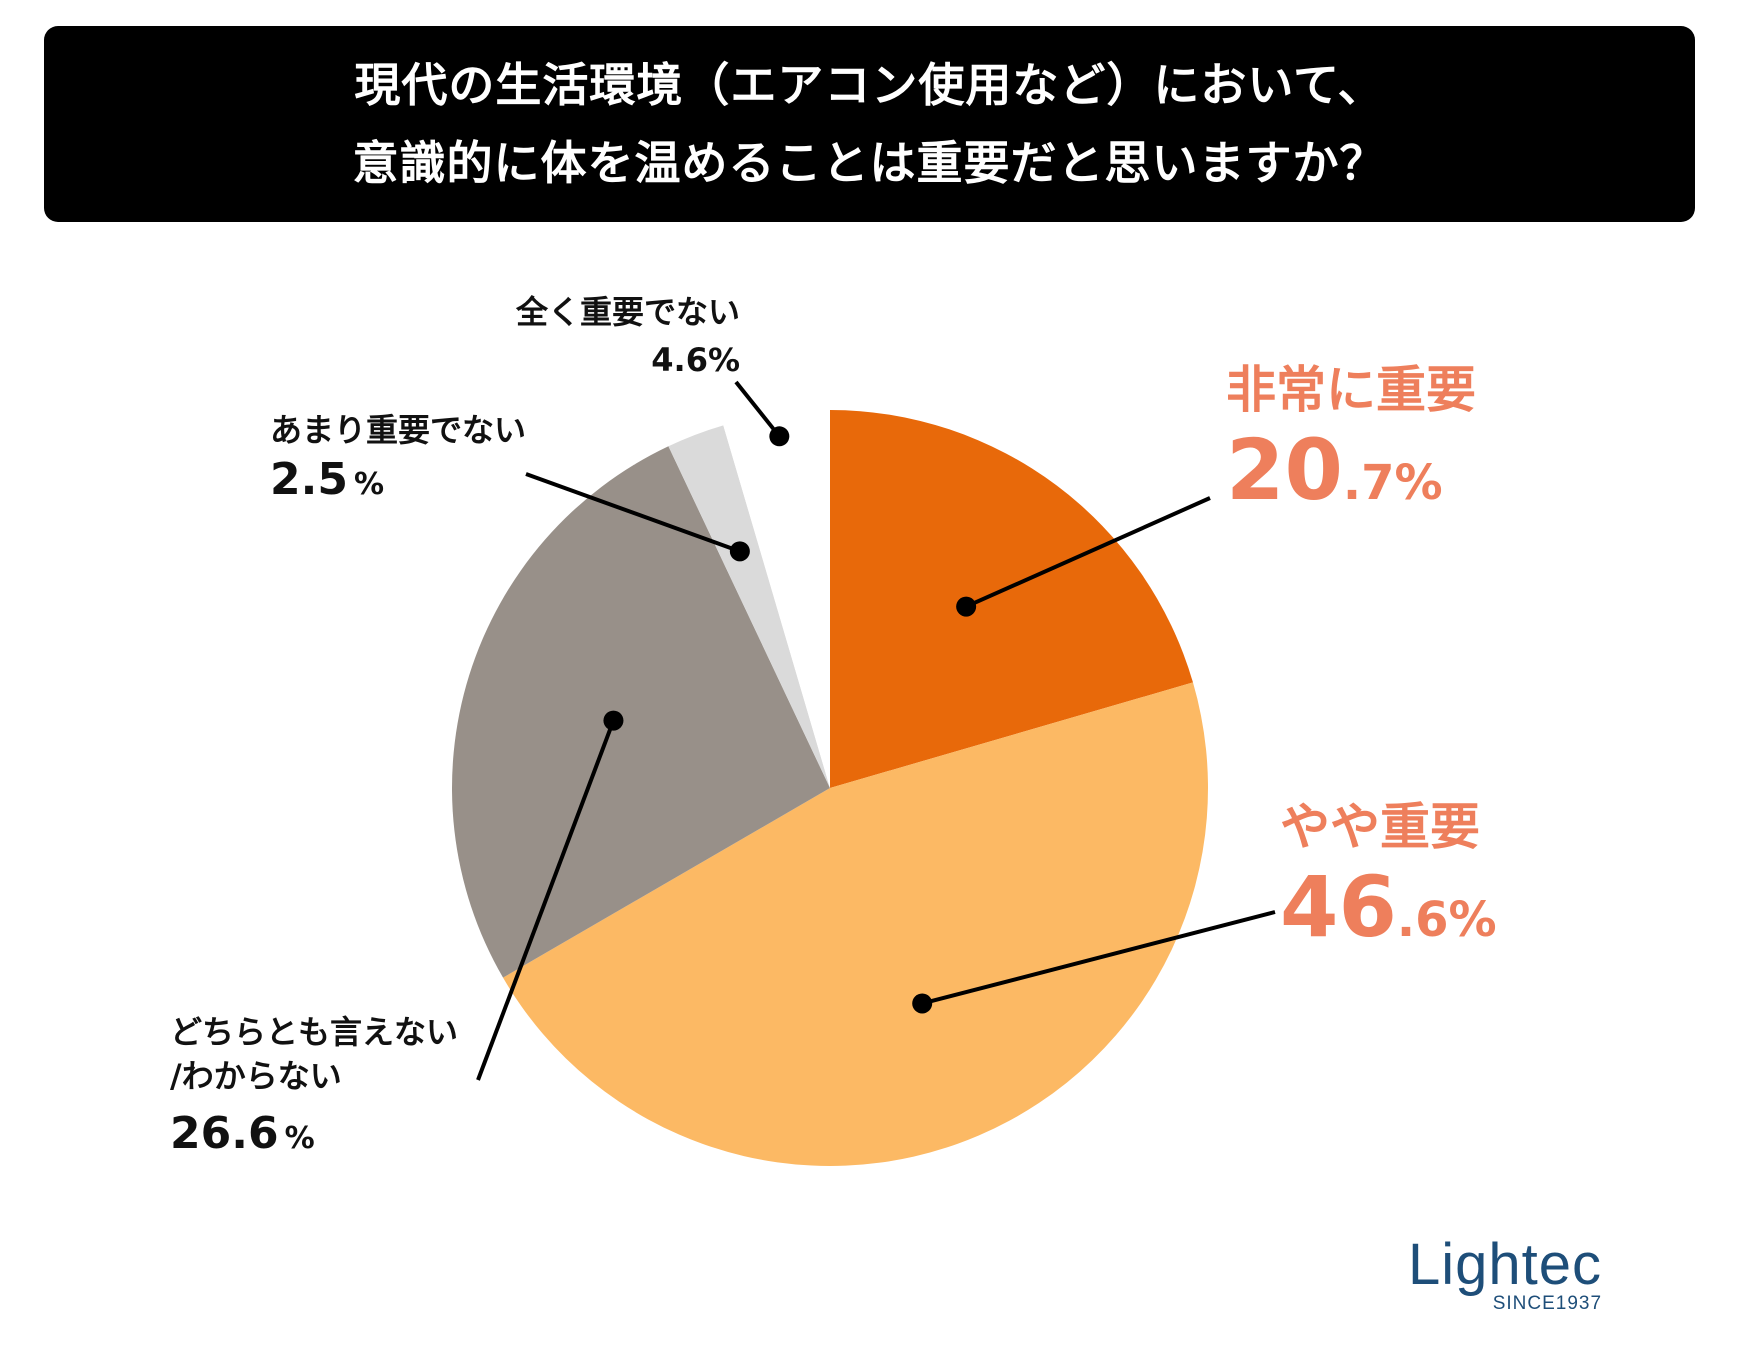  Describe the element at coordinates (696, 360) in the screenshot. I see `label-not-important-at-all-value: 4.6%` at that location.